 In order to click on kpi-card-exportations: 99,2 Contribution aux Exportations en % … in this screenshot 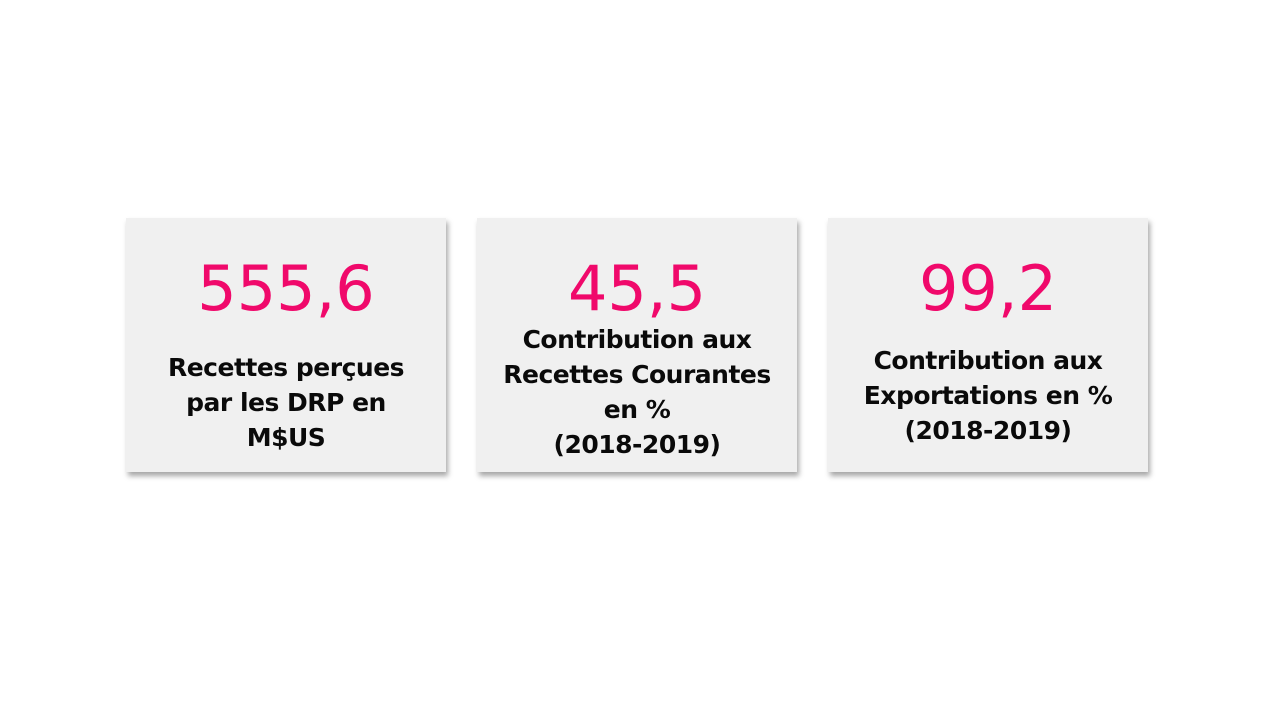, I will do `click(988, 345)`.